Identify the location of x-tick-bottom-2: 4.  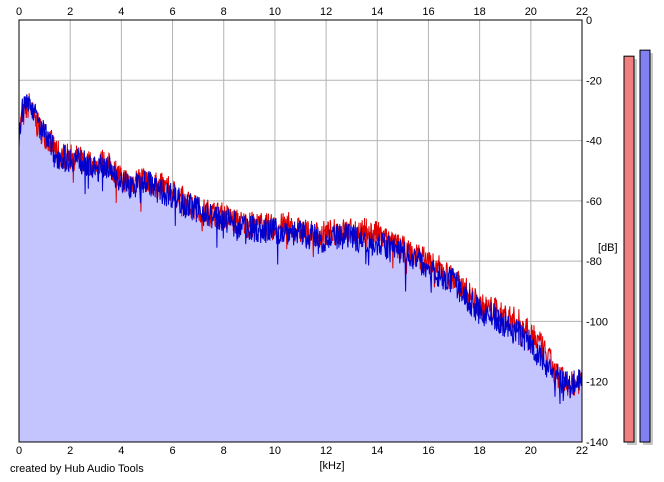
(121, 451).